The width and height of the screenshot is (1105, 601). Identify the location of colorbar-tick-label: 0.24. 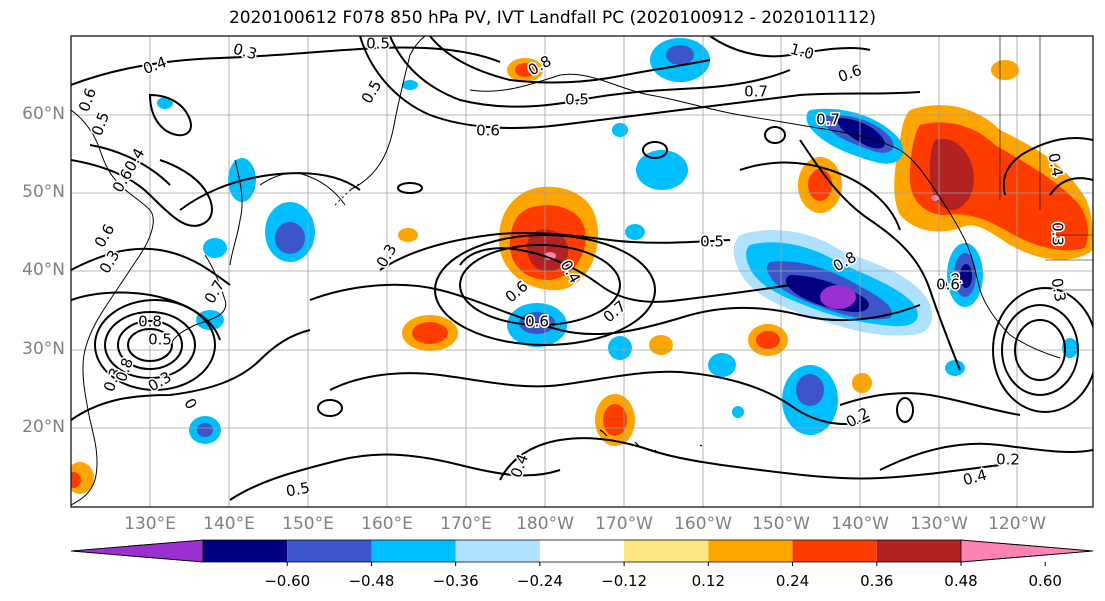
(792, 581).